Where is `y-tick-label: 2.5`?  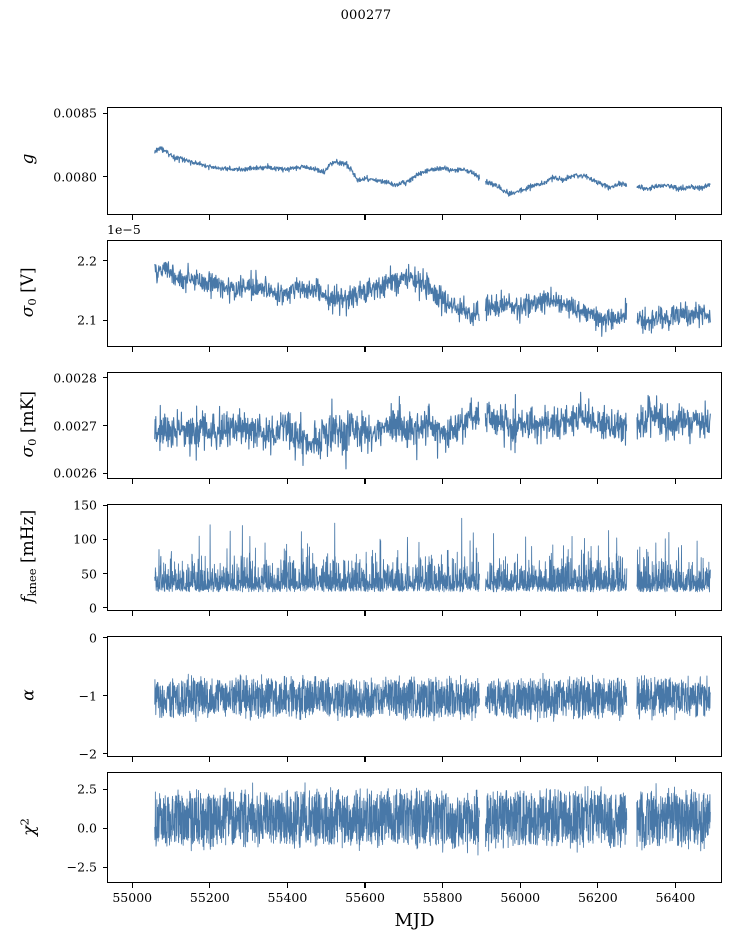 y-tick-label: 2.5 is located at coordinates (87, 789).